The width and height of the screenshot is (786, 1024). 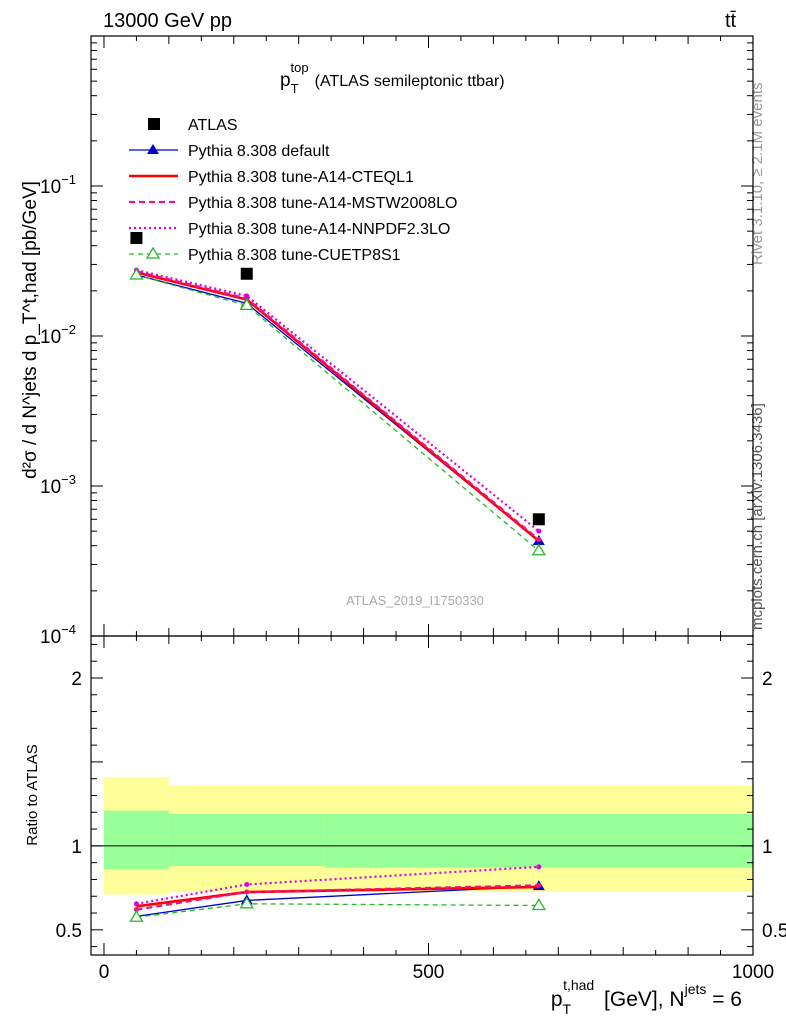 I want to click on x-axis-jets-sup: jets, so click(x=695, y=989).